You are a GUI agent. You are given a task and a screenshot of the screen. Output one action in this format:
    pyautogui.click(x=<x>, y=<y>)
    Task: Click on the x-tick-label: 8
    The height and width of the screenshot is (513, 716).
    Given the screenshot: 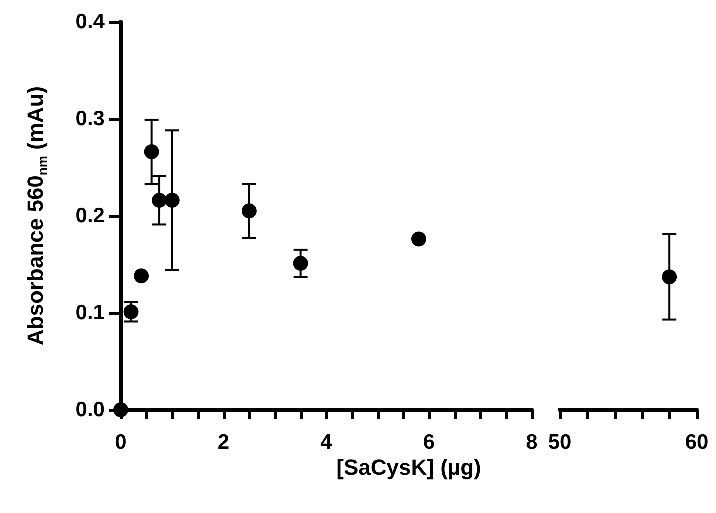 What is the action you would take?
    pyautogui.click(x=532, y=442)
    